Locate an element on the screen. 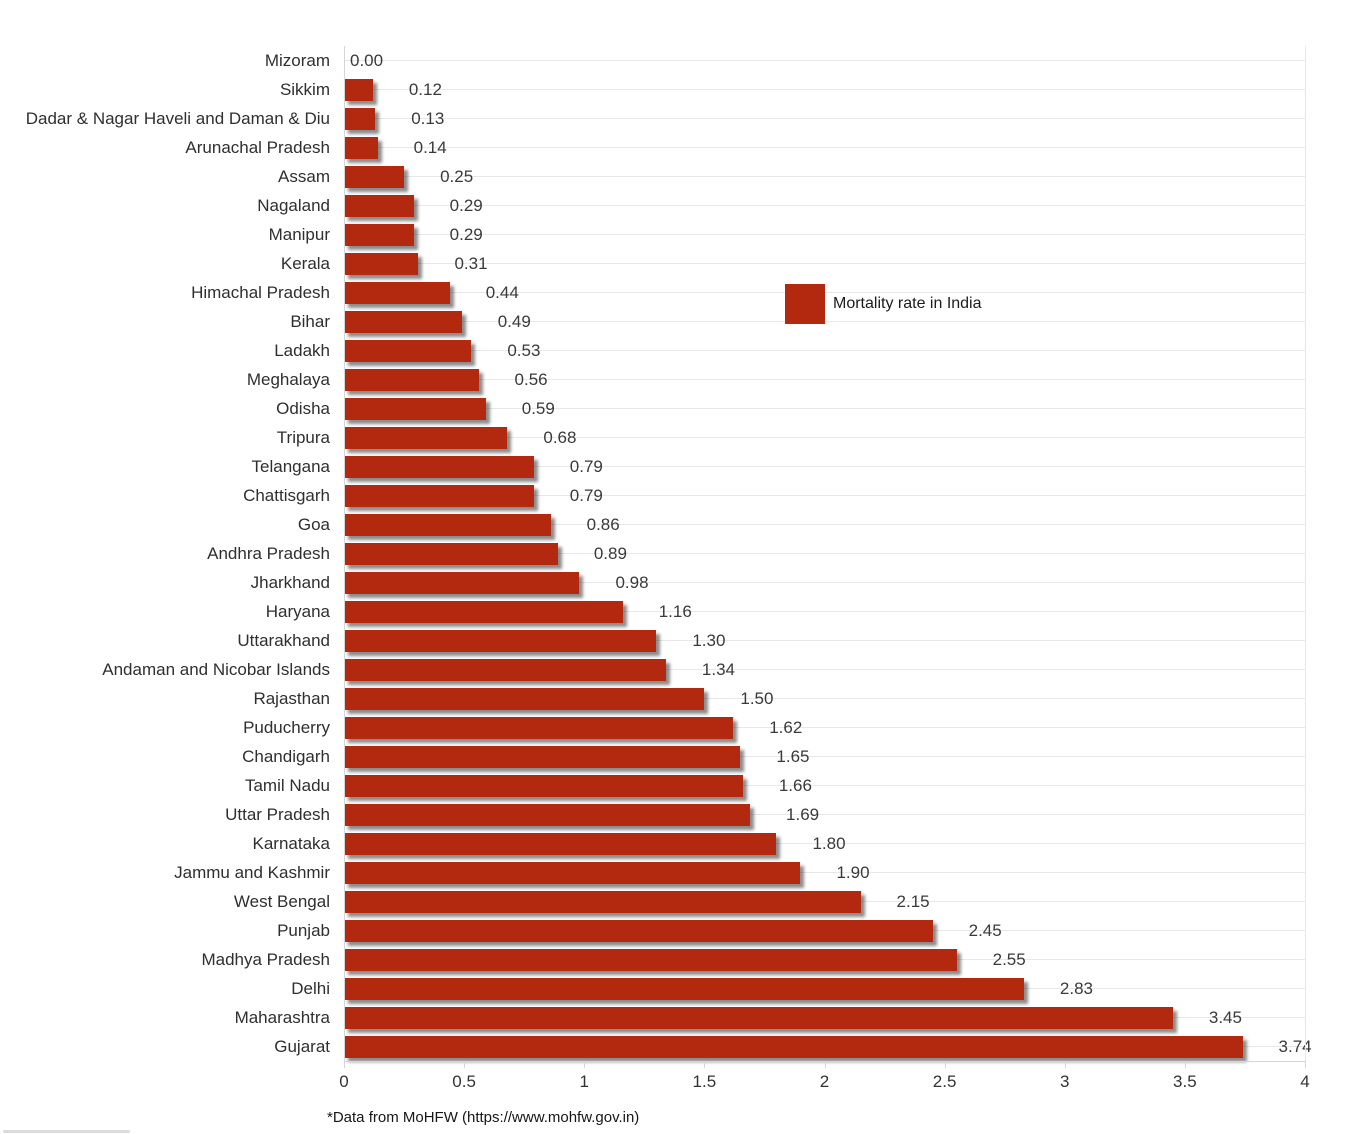 The height and width of the screenshot is (1134, 1356). value-label: 0.98 is located at coordinates (632, 582).